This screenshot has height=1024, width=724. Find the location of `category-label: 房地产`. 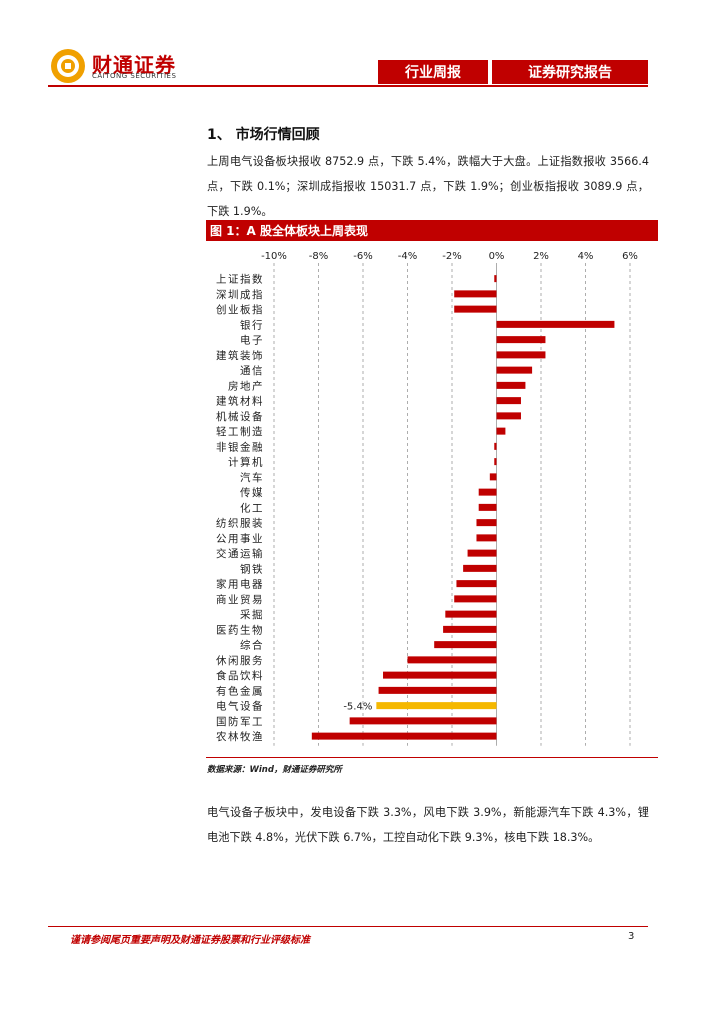

category-label: 房地产 is located at coordinates (246, 385).